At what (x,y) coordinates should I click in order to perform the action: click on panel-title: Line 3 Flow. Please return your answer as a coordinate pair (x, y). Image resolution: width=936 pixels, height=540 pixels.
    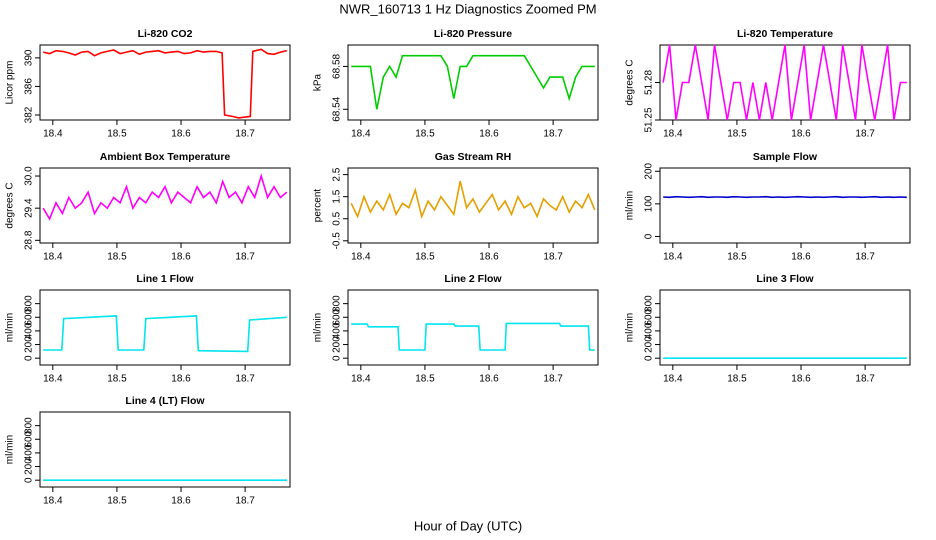
    Looking at the image, I should click on (785, 279).